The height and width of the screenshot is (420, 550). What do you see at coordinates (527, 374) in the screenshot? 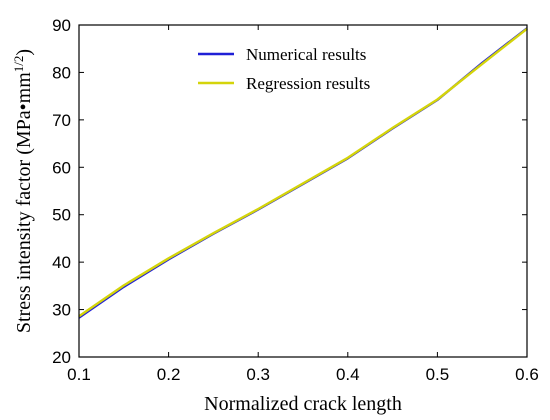
I see `x-tick-label: 0.6` at bounding box center [527, 374].